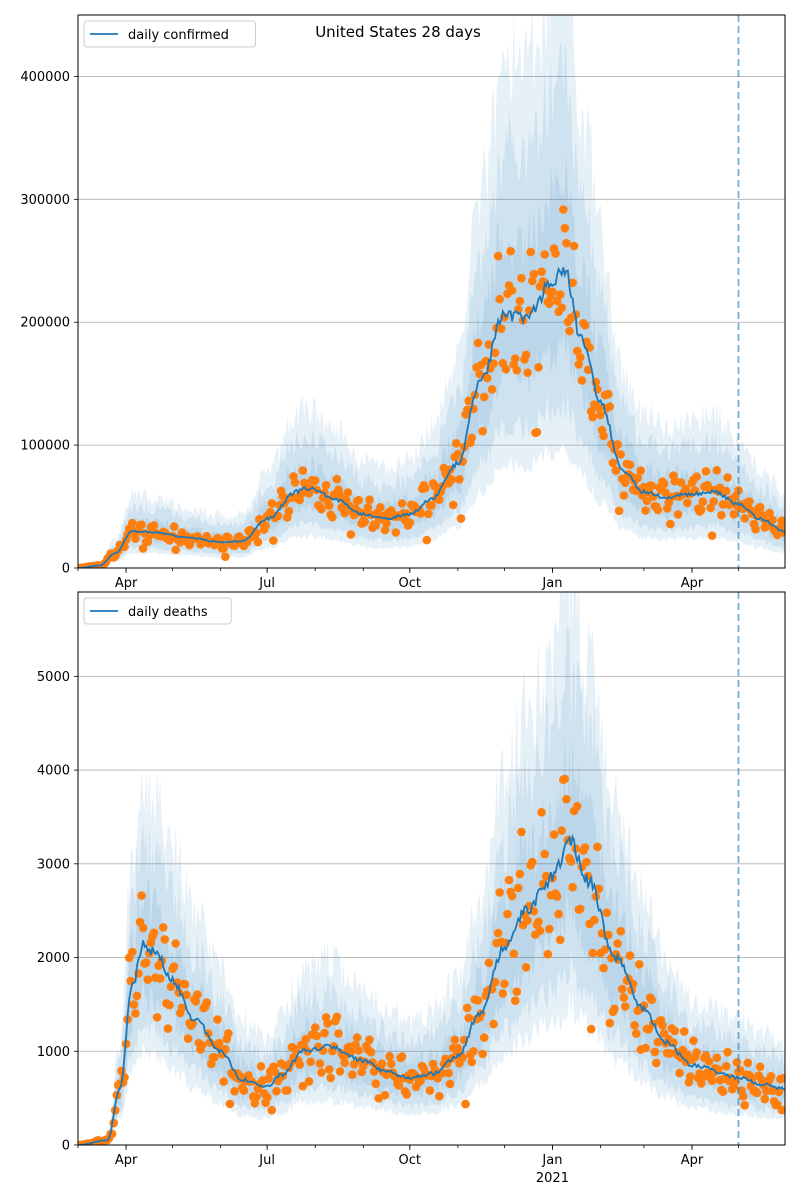 The image size is (800, 1204). What do you see at coordinates (178, 35) in the screenshot?
I see `legend-label: daily confirmed` at bounding box center [178, 35].